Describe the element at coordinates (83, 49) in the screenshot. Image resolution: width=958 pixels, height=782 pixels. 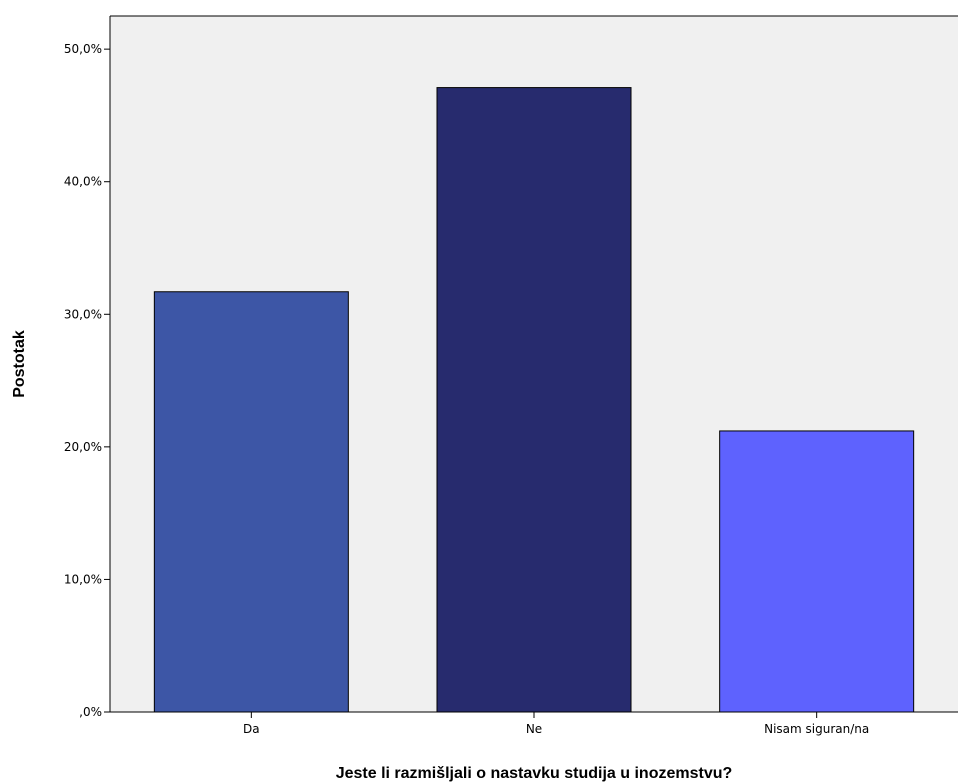
I see `y-tick-label: 50,0%` at that location.